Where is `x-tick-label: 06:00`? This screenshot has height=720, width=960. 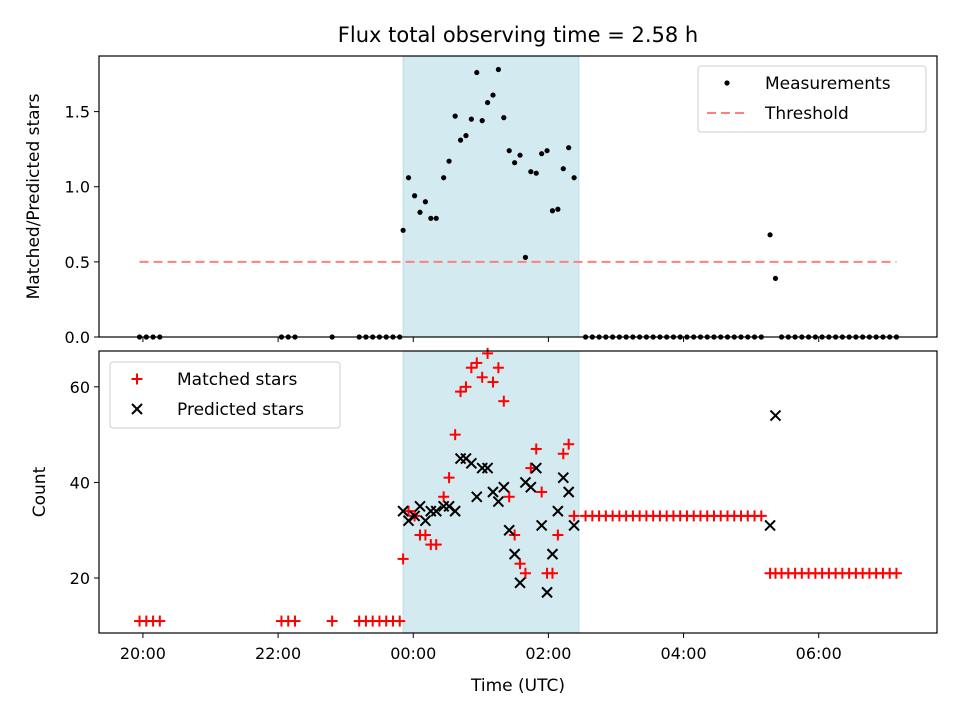 x-tick-label: 06:00 is located at coordinates (819, 653).